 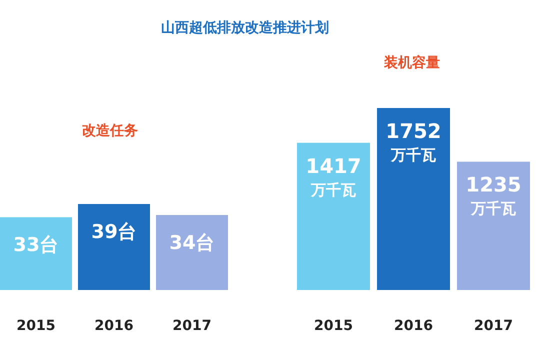 What do you see at coordinates (114, 232) in the screenshot?
I see `data-label: 39台` at bounding box center [114, 232].